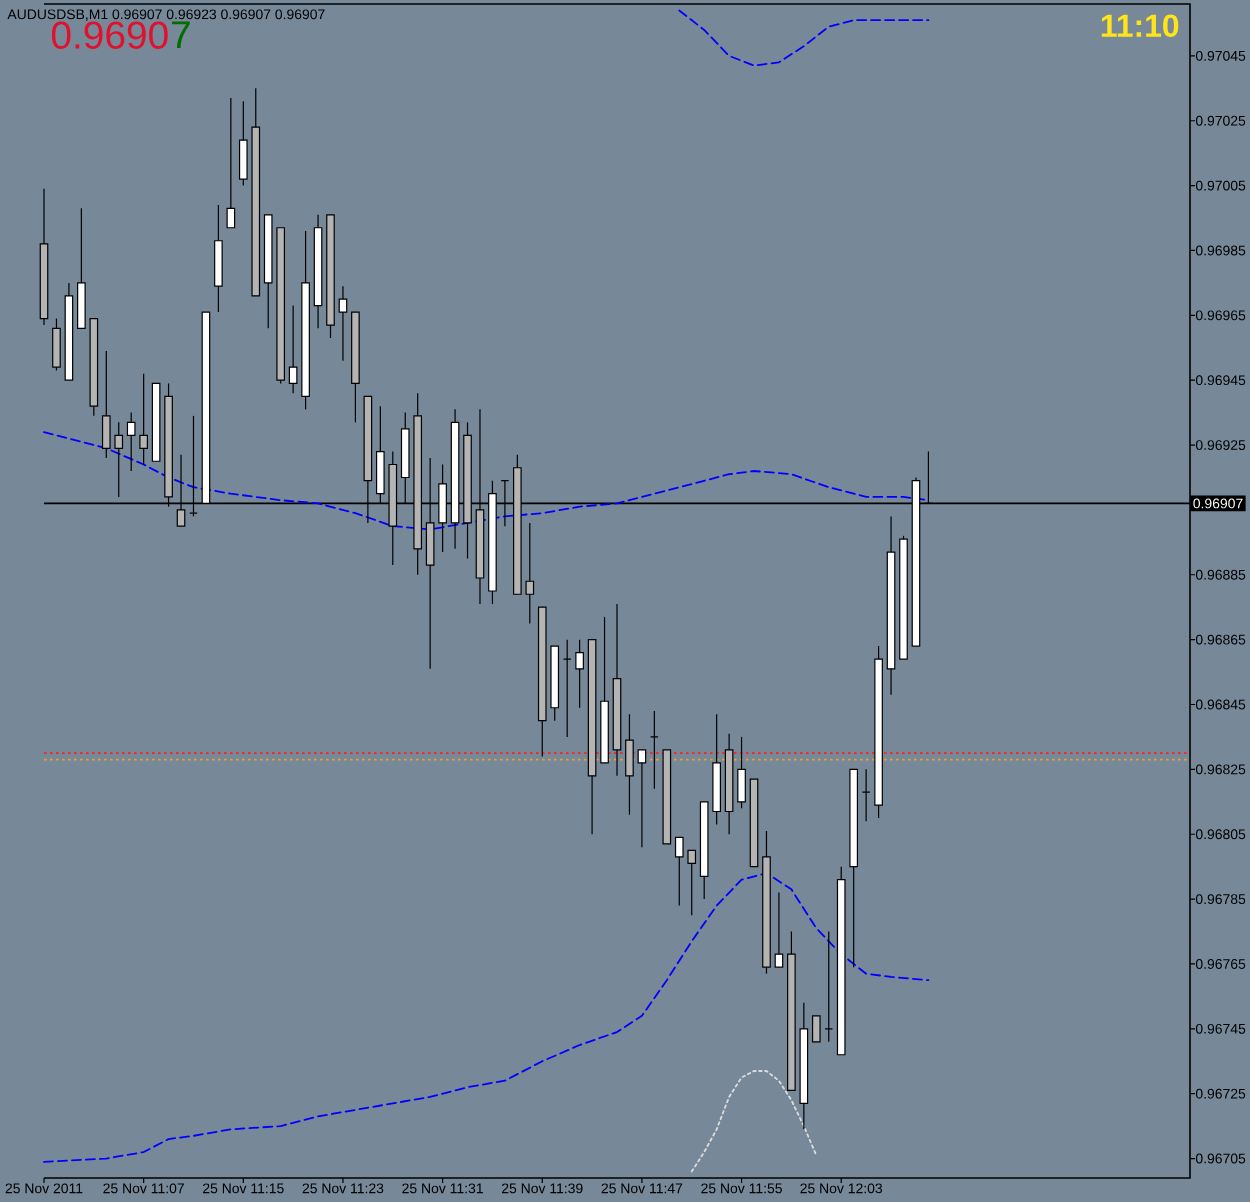 The height and width of the screenshot is (1202, 1250). Describe the element at coordinates (754, 1121) in the screenshot. I see `line-series` at that location.